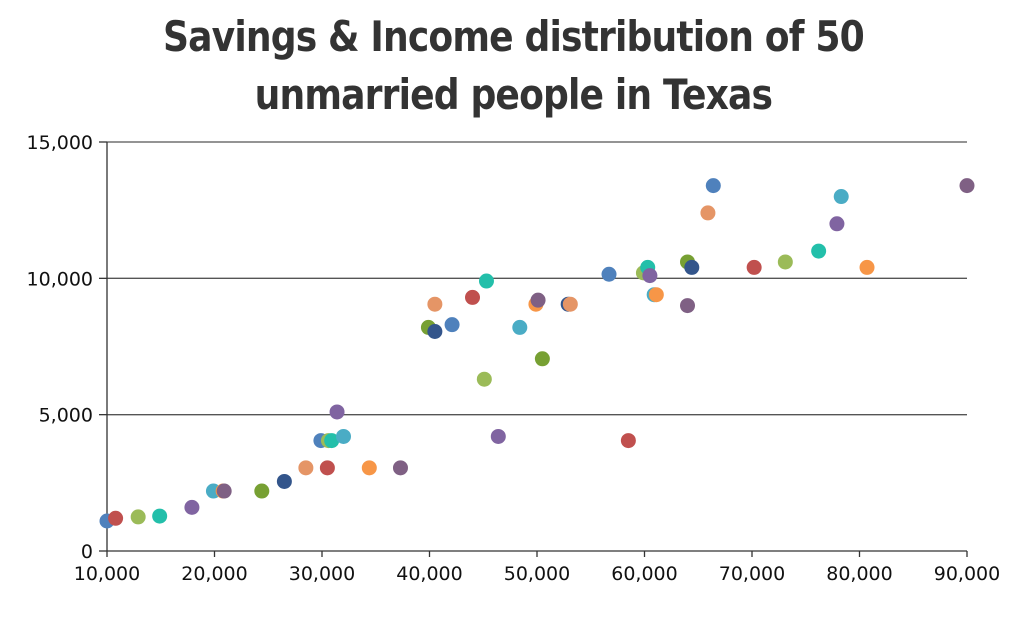  What do you see at coordinates (214, 574) in the screenshot?
I see `x-tick-label: 20,000` at bounding box center [214, 574].